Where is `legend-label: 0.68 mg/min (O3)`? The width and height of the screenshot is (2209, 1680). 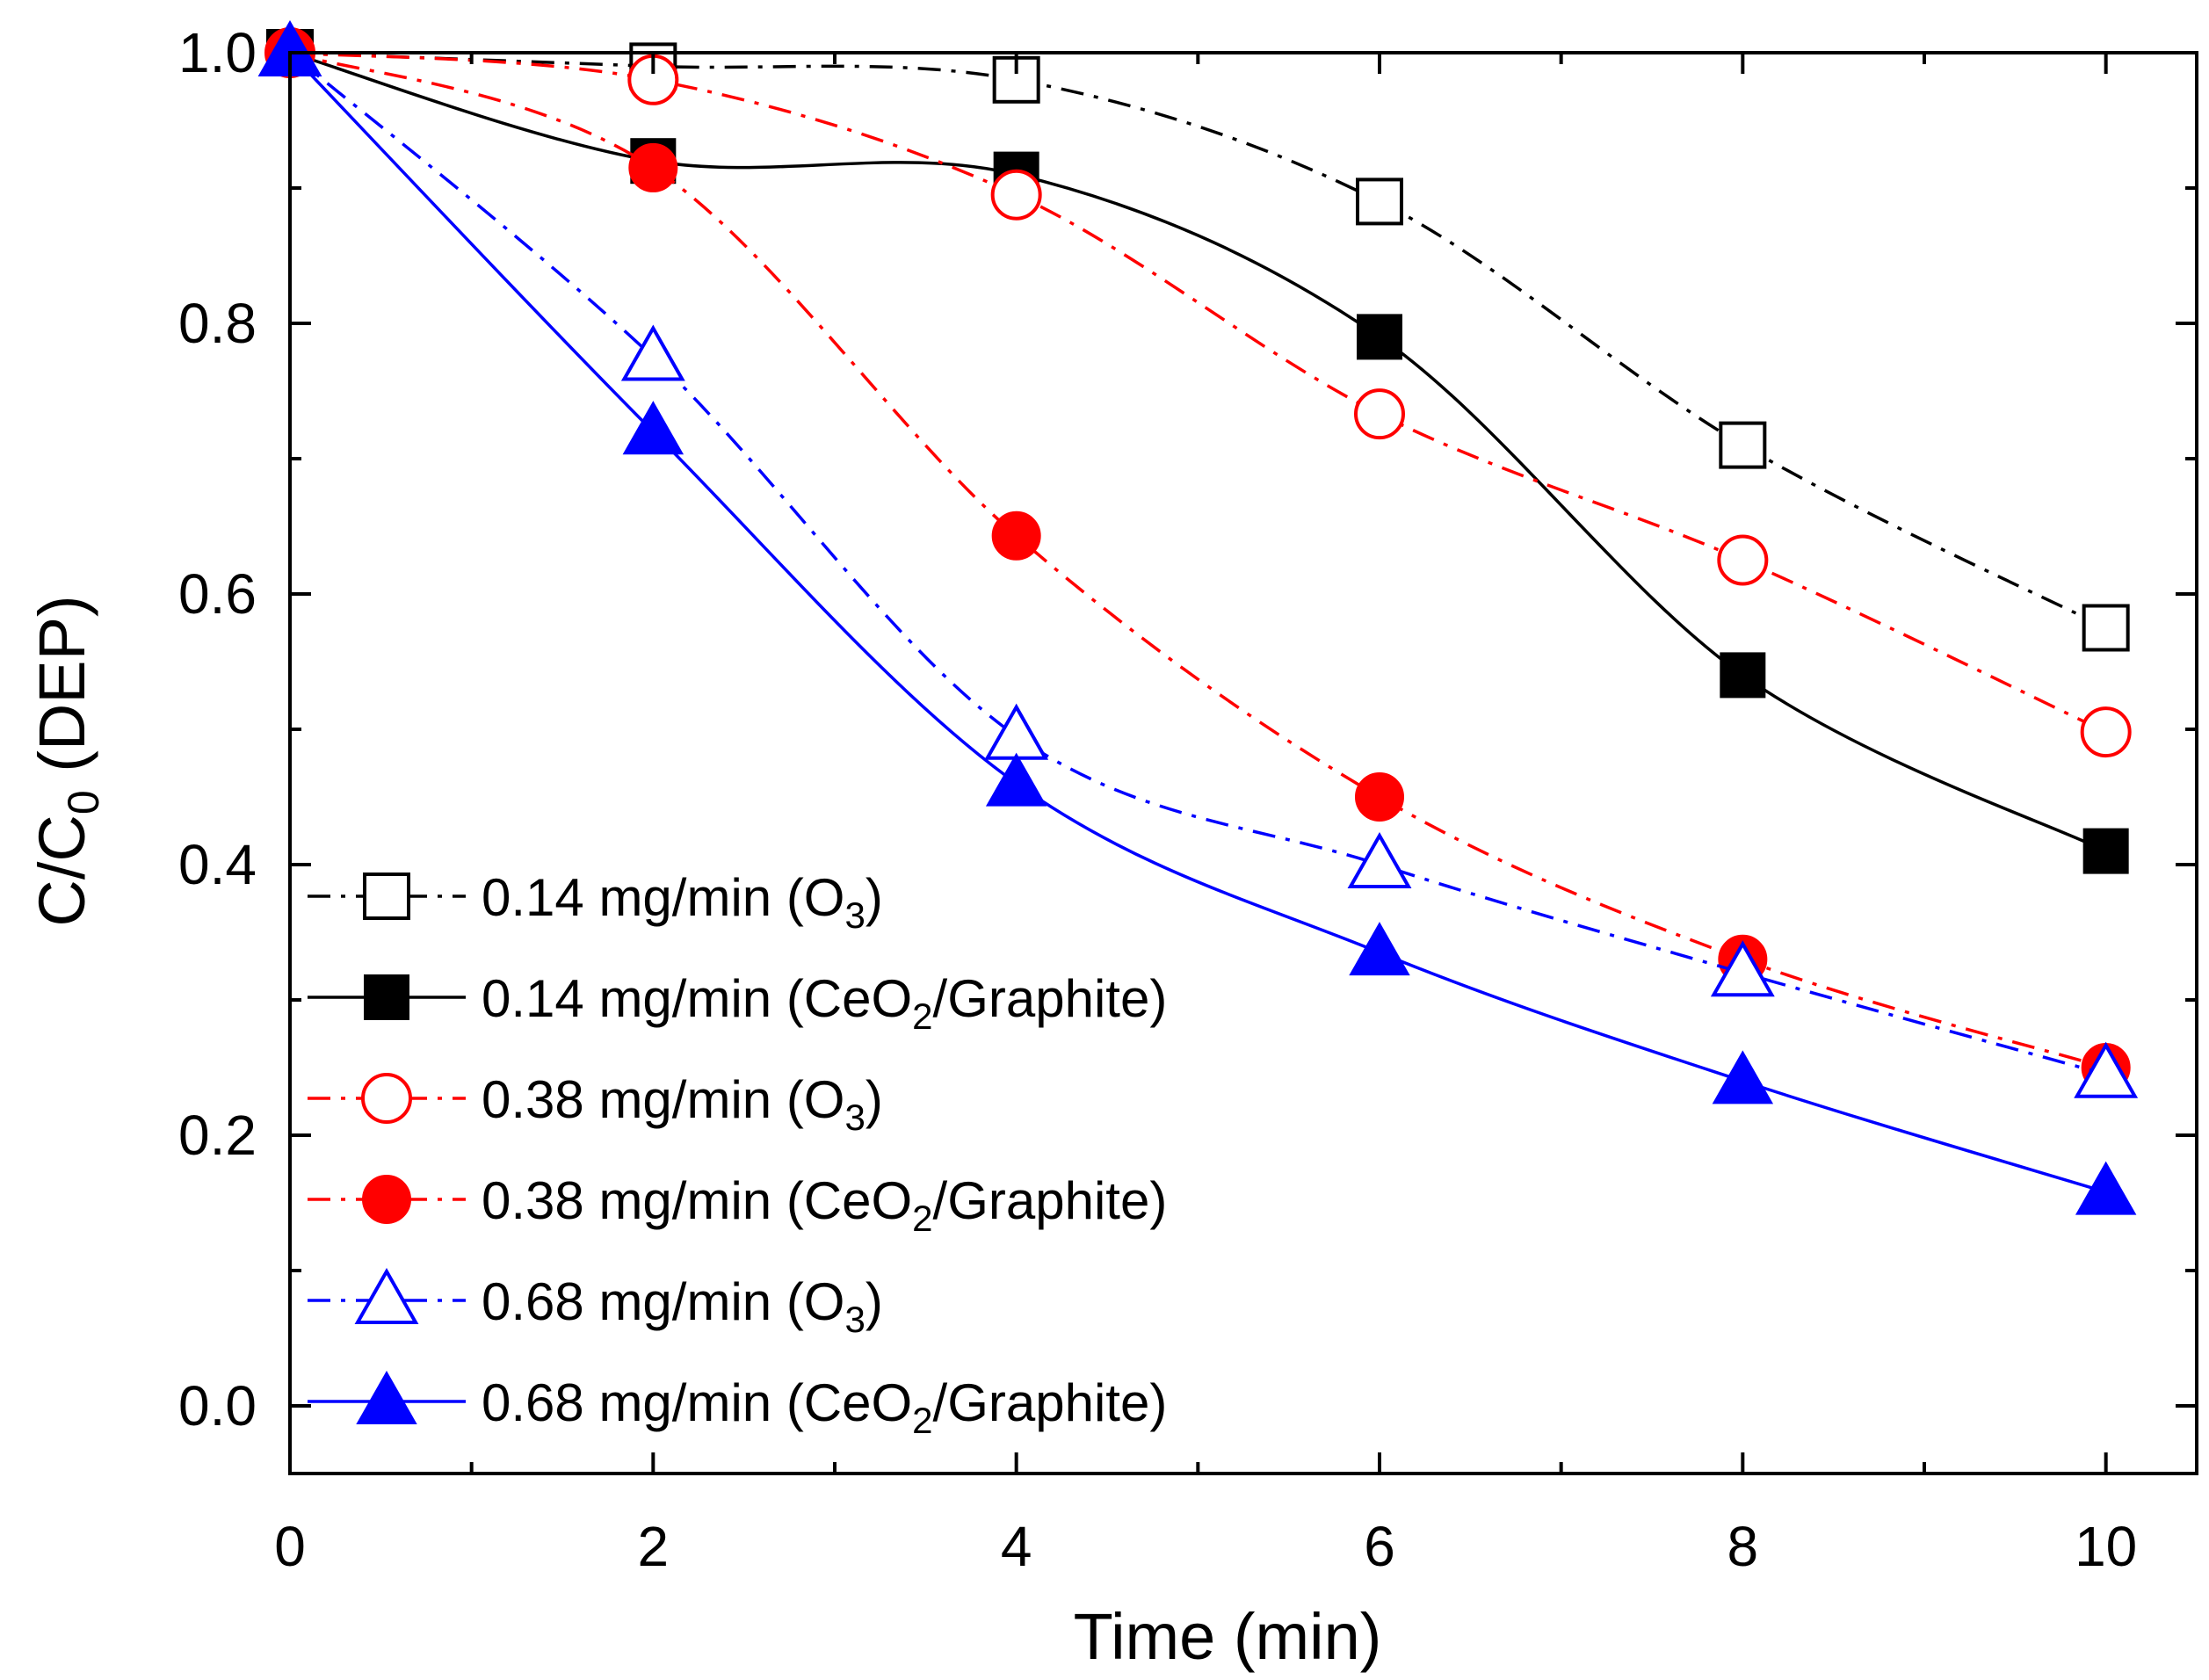
legend-label: 0.68 mg/min (O3) is located at coordinates (682, 1306).